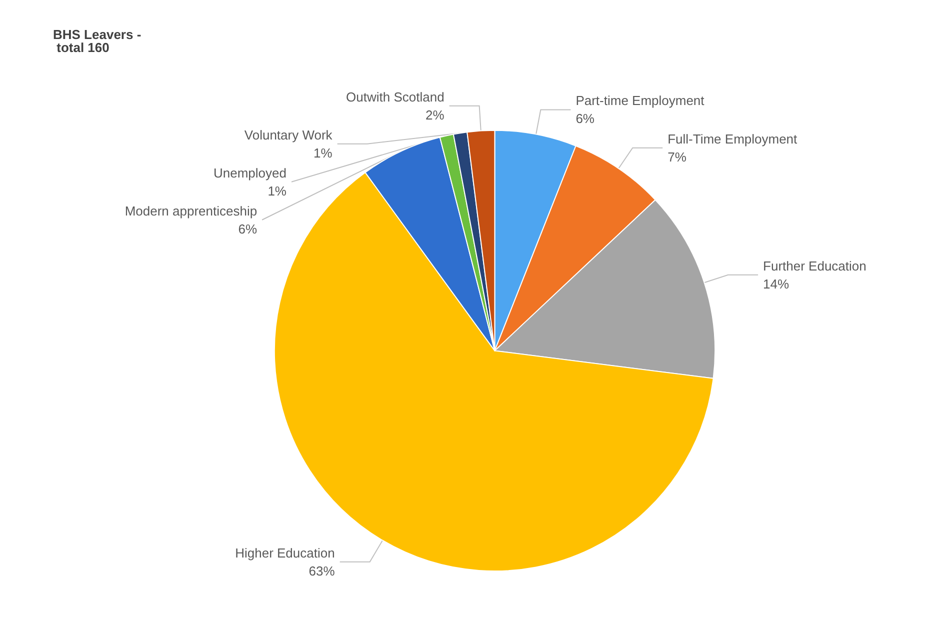 This screenshot has width=952, height=628. I want to click on slice-label: Voluntary Work, so click(288, 134).